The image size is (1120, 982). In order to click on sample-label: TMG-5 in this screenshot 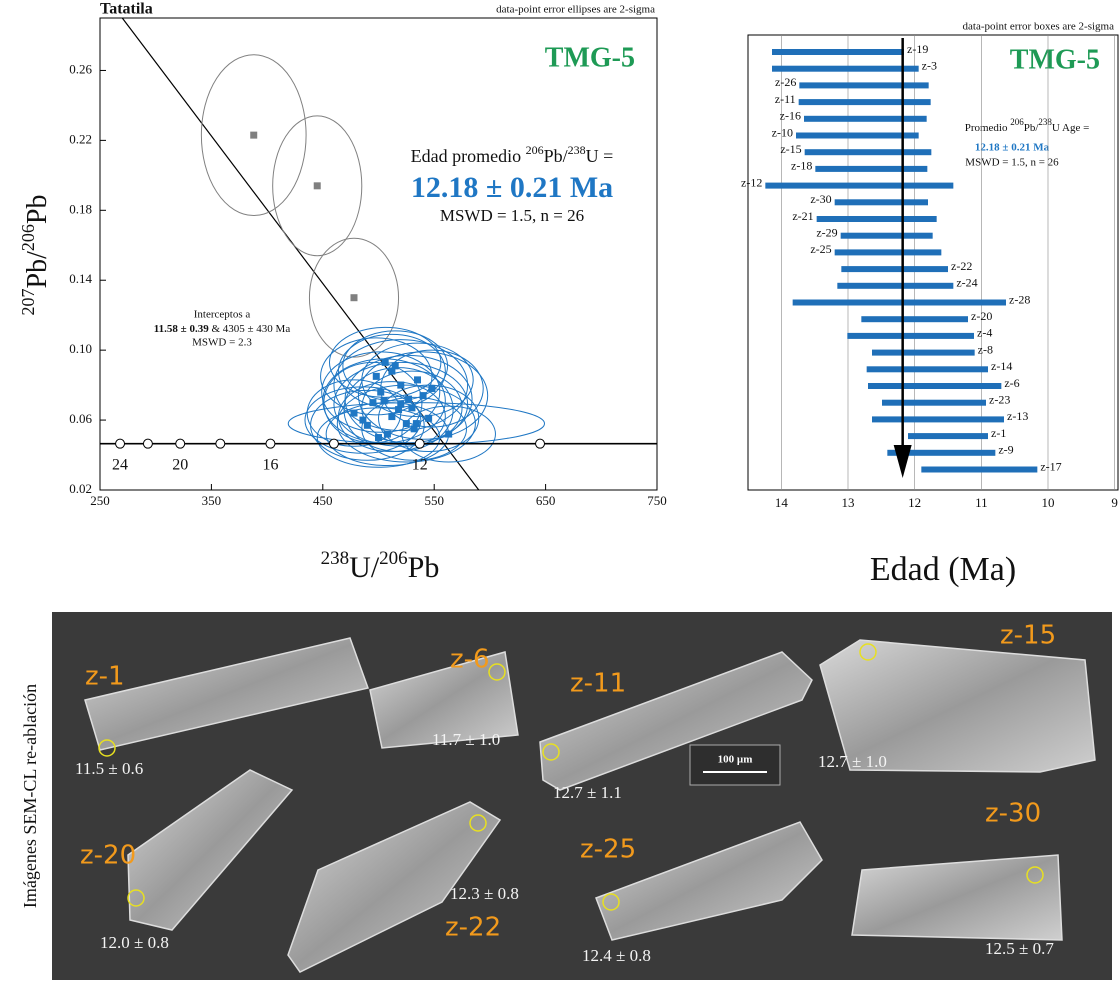, I will do `click(1055, 59)`.